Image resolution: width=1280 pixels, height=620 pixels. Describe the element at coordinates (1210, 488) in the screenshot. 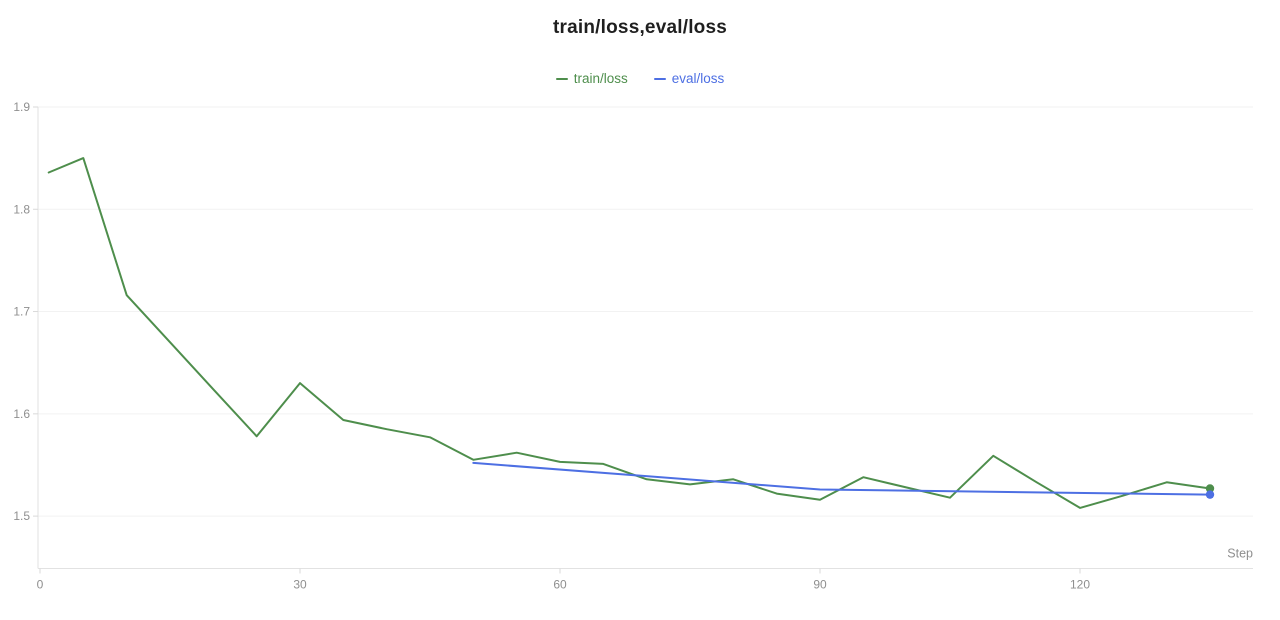

I see `train-loss-endpoint` at that location.